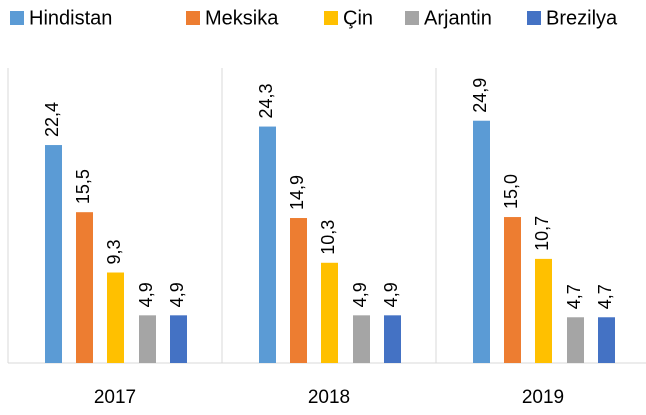  What do you see at coordinates (242, 18) in the screenshot?
I see `legend-label: Meksika` at bounding box center [242, 18].